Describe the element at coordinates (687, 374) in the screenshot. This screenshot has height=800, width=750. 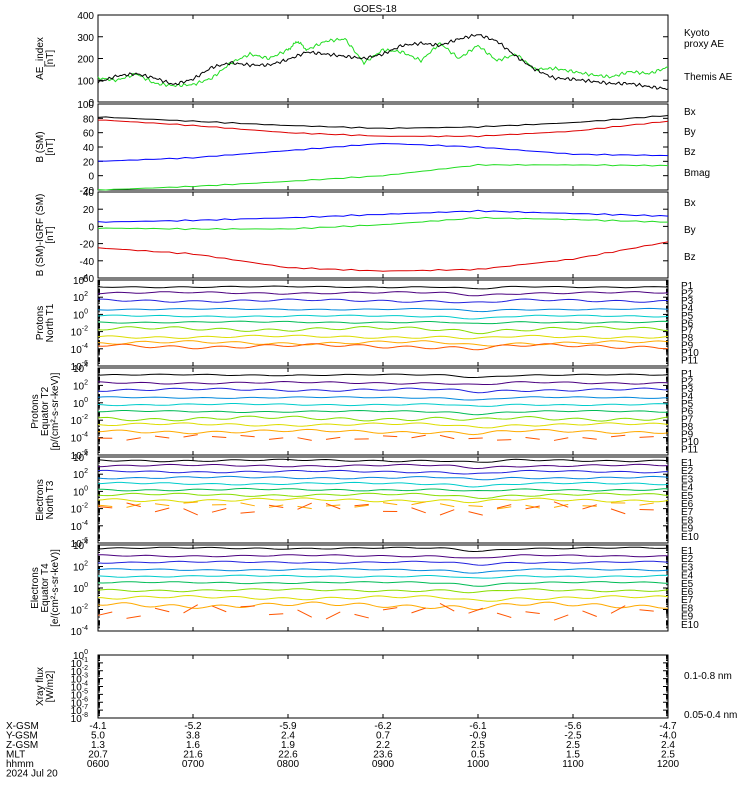
I see `legend-entry: P1` at that location.